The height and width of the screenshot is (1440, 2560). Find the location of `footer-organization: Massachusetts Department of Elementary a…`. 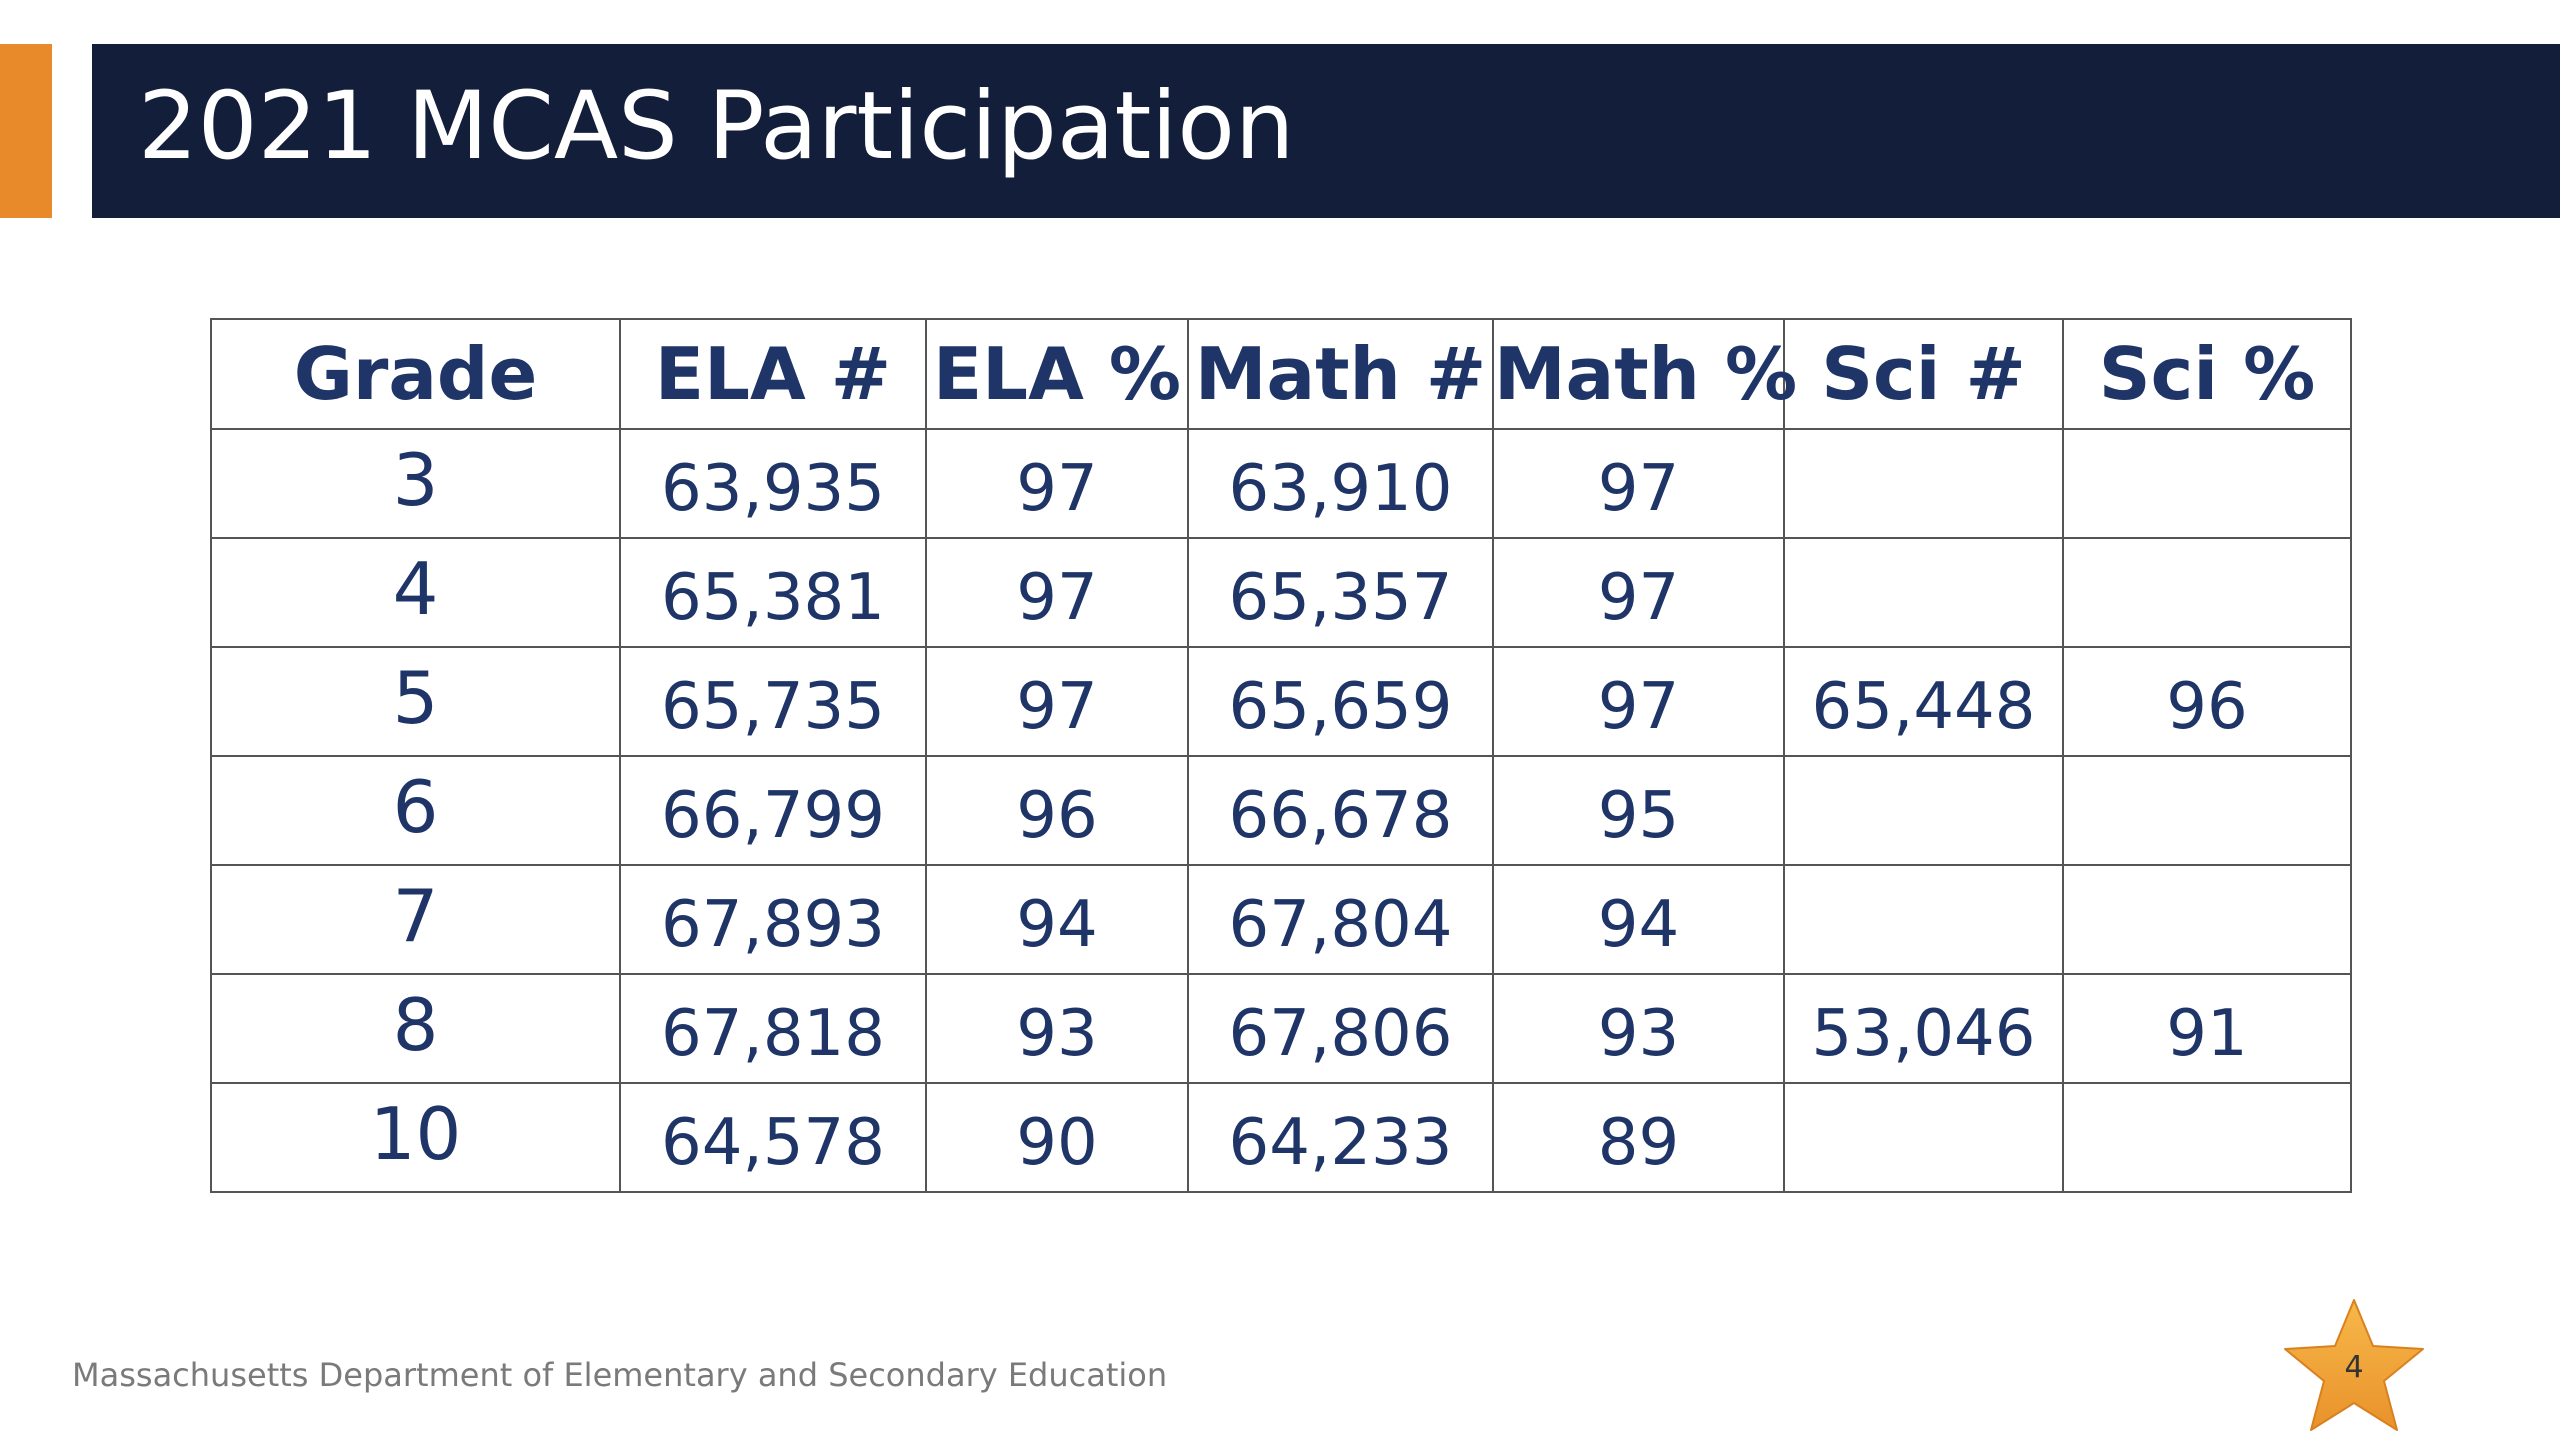

footer-organization: Massachusetts Department of Elementary a… is located at coordinates (620, 1375).